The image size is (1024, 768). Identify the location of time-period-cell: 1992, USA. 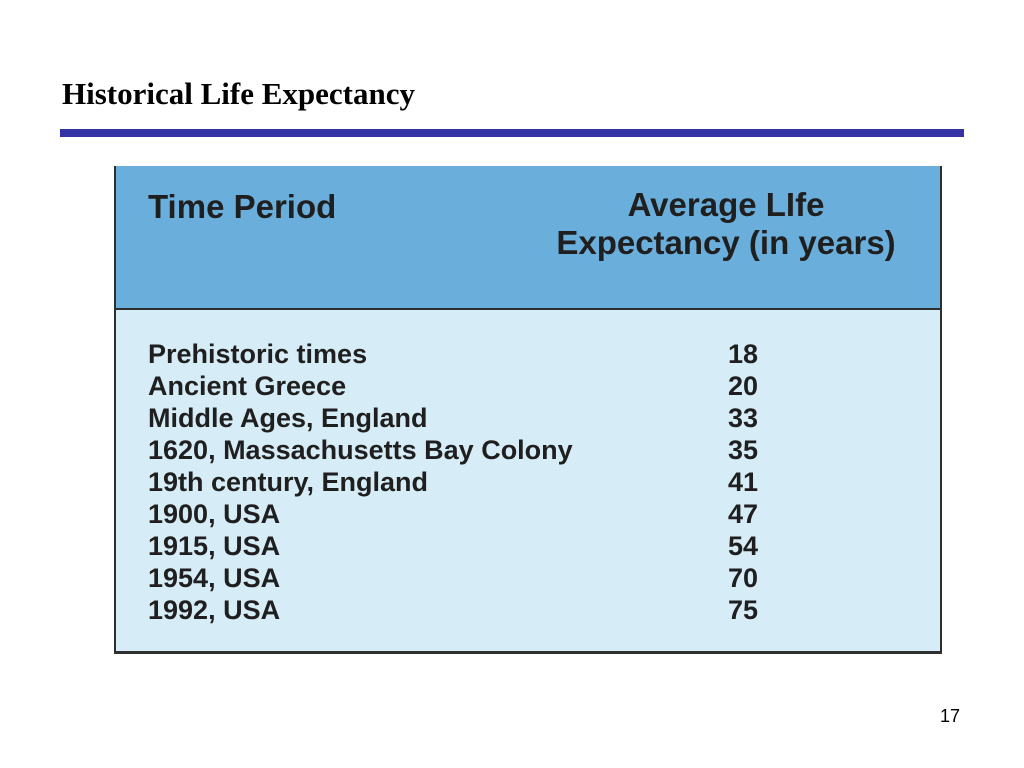
(214, 610).